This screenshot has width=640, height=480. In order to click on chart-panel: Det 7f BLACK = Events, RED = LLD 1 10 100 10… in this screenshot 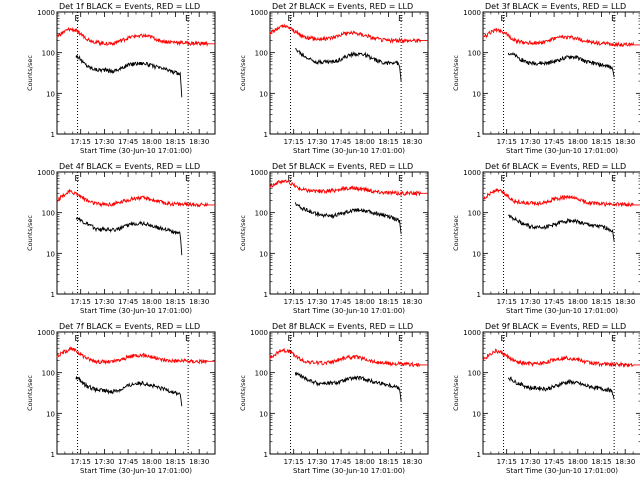, I will do `click(121, 398)`.